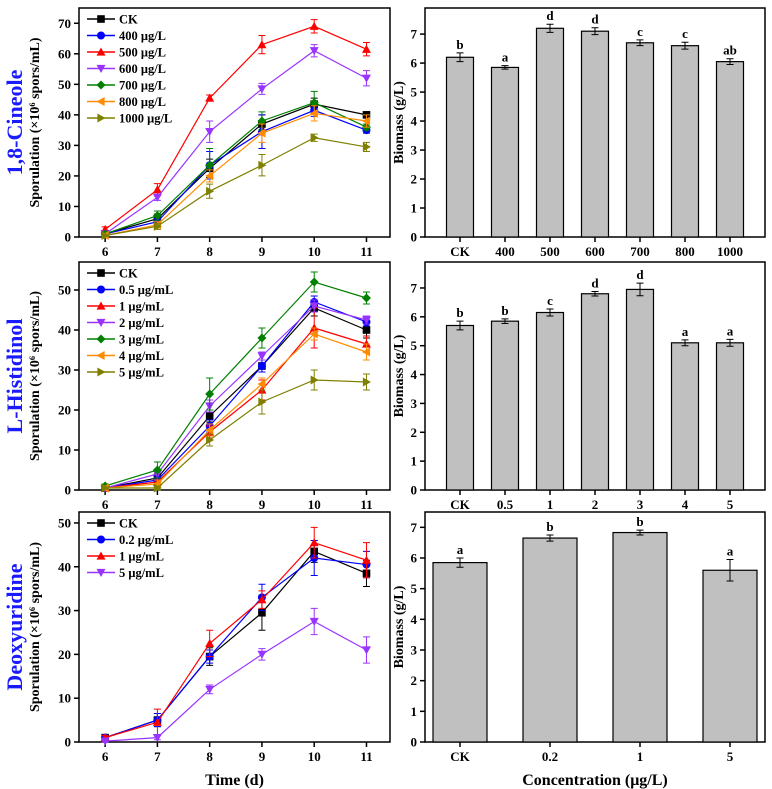 This screenshot has height=789, width=772. Describe the element at coordinates (639, 521) in the screenshot. I see `significance-letter: b` at that location.